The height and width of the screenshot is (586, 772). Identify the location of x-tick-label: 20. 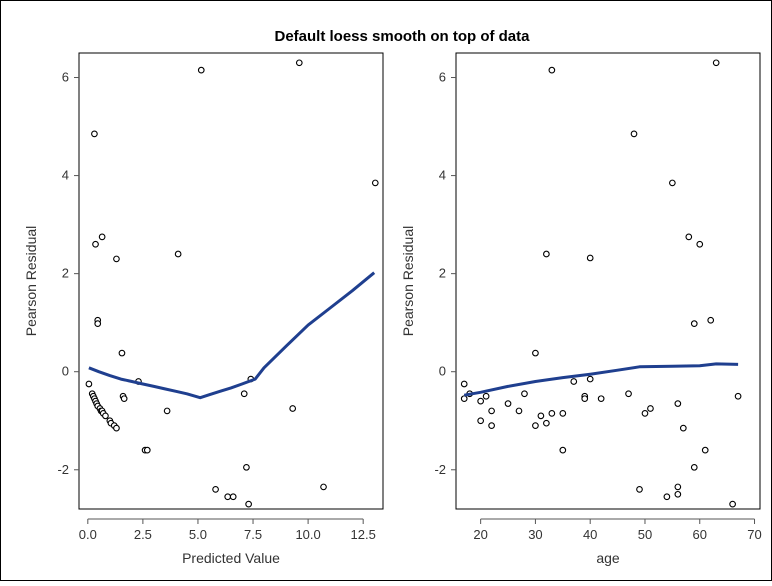
(480, 534).